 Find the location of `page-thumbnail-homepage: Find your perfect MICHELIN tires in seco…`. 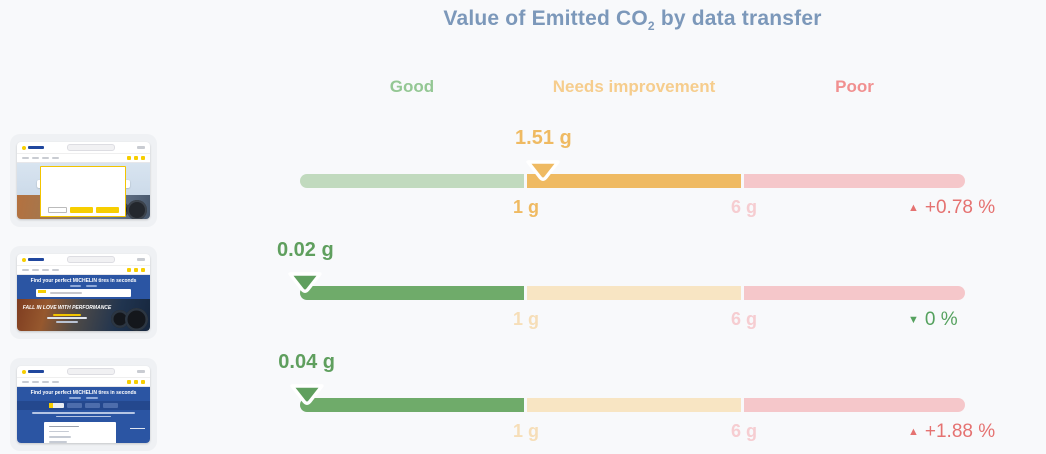

page-thumbnail-homepage: Find your perfect MICHELIN tires in seco… is located at coordinates (83, 292).